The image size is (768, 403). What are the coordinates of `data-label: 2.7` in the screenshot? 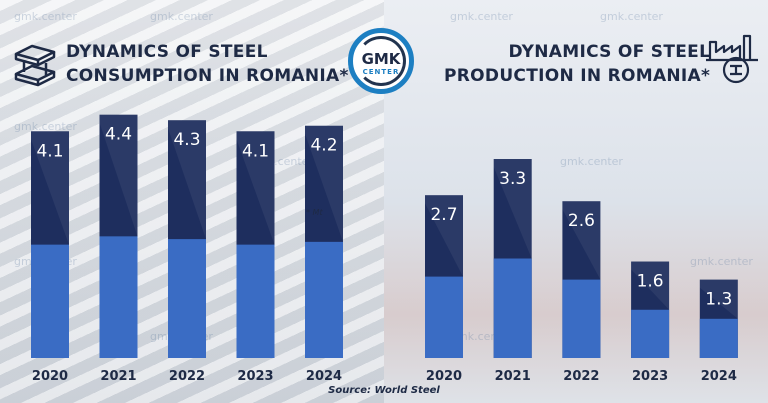 It's located at (443, 215).